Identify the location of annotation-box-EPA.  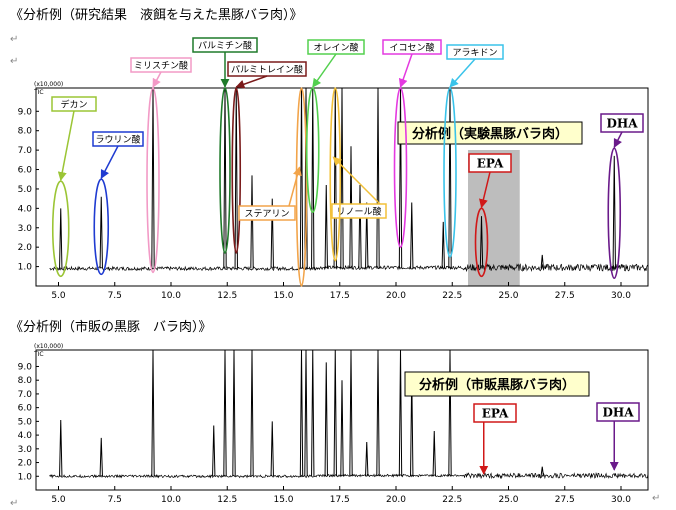
(495, 413).